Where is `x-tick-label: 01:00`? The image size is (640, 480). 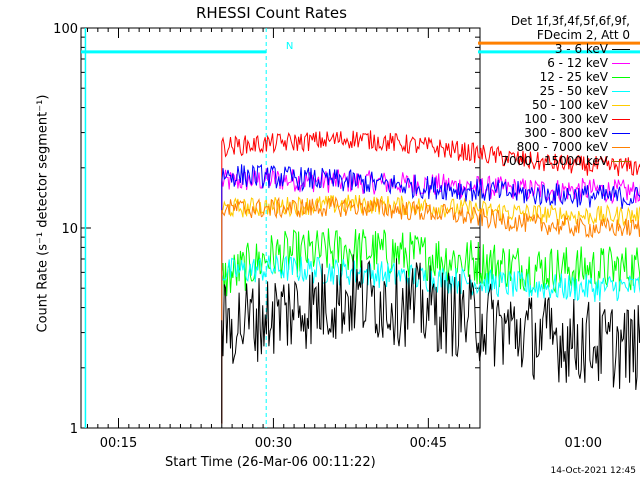
x-tick-label: 01:00 is located at coordinates (583, 443).